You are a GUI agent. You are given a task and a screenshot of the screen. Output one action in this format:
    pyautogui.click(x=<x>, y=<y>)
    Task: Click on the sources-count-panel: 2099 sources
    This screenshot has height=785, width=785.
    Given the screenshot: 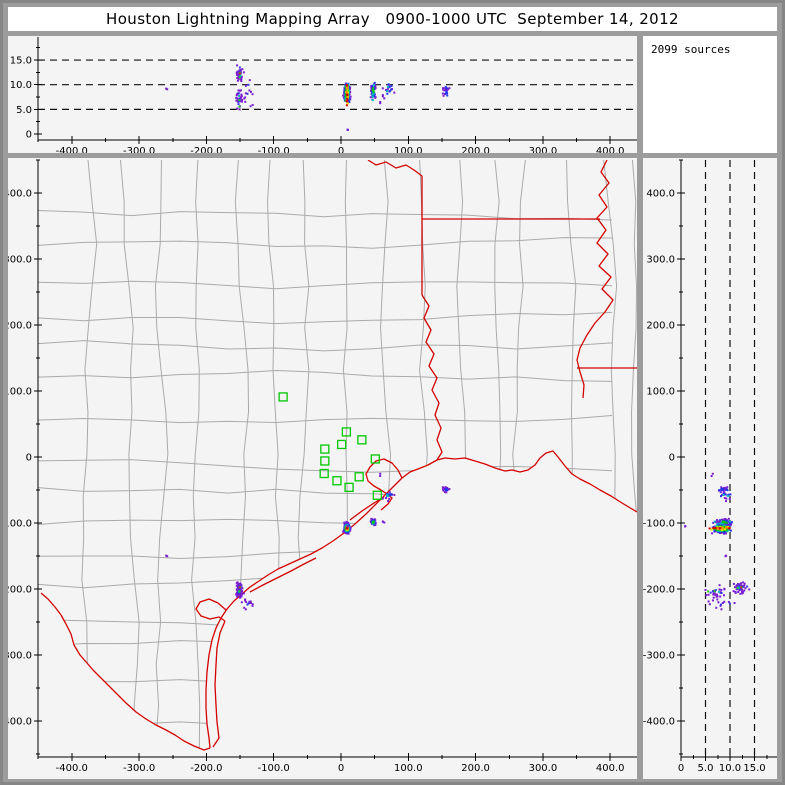 What is the action you would take?
    pyautogui.click(x=710, y=94)
    